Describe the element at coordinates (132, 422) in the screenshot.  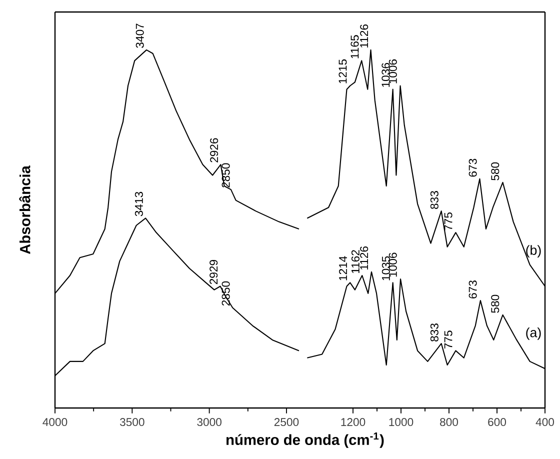
I see `x-tick-label: 3500` at that location.